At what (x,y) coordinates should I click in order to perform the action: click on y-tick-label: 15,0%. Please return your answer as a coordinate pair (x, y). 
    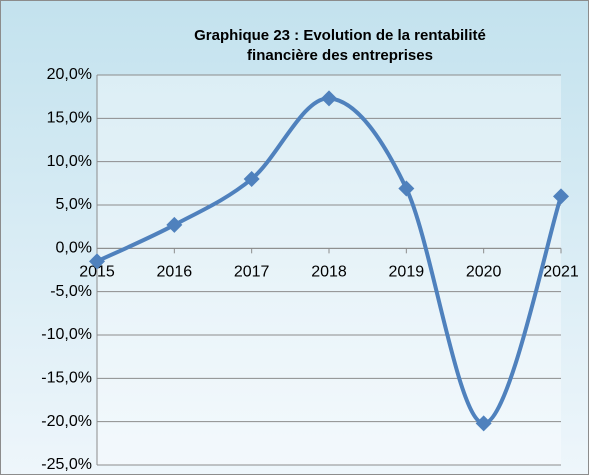
    Looking at the image, I should click on (69, 118).